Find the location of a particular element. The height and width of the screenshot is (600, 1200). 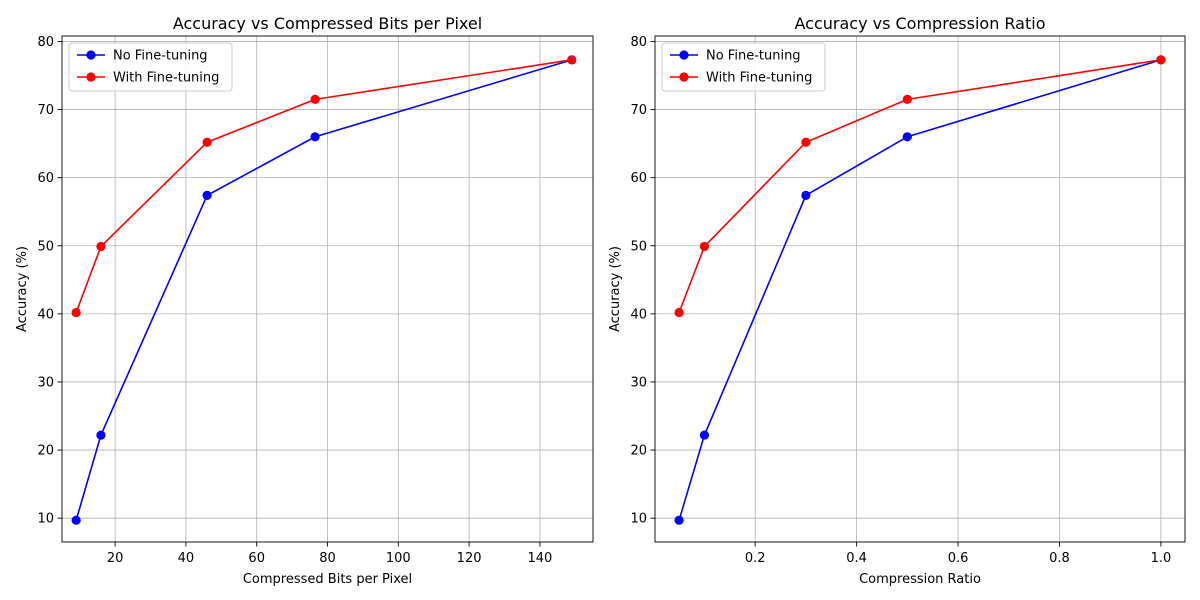

x-tick-label: 0.6 is located at coordinates (958, 558).